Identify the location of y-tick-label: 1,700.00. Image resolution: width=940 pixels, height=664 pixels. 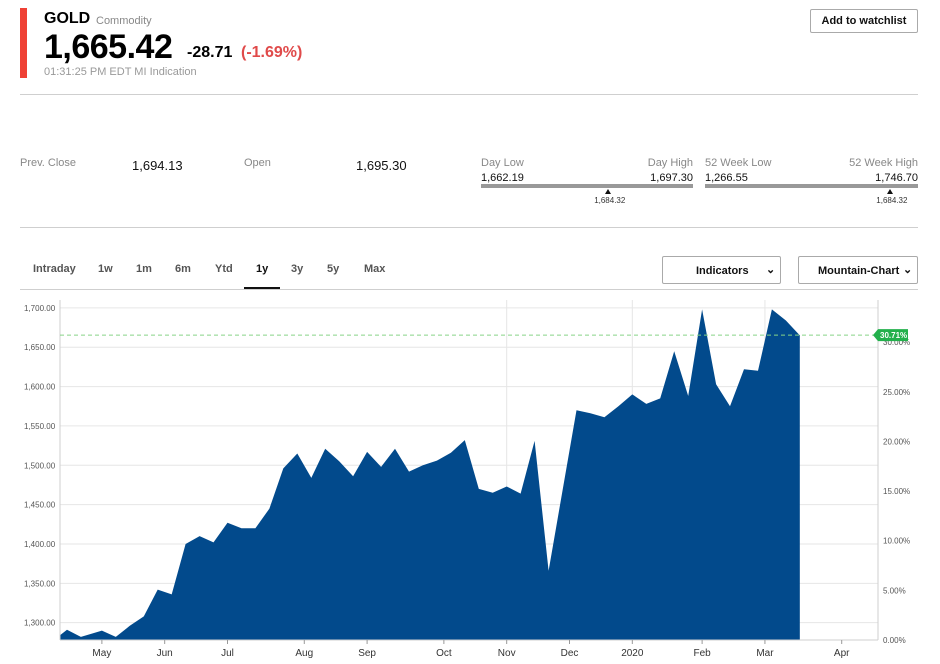
(40, 308).